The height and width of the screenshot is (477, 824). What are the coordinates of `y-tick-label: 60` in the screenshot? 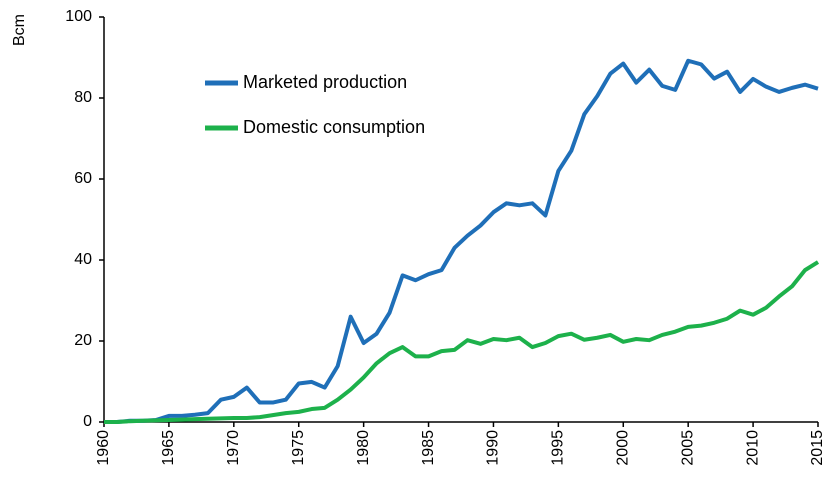 It's located at (83, 178).